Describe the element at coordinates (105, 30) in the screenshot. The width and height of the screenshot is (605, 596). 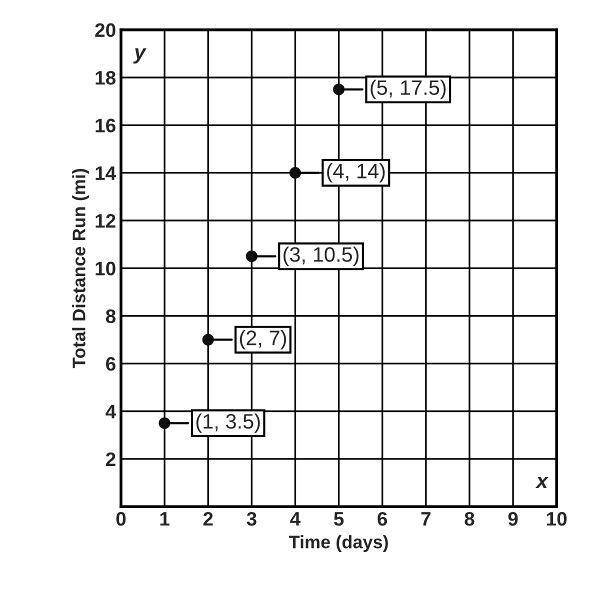
I see `y-tick-label: 20` at that location.